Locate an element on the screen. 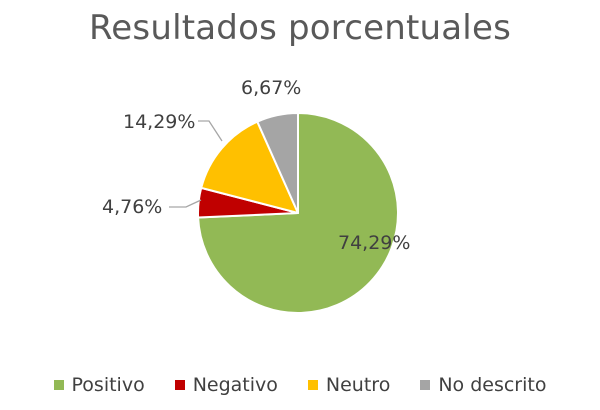 Image resolution: width=600 pixels, height=410 pixels. leader-lines is located at coordinates (196, 164).